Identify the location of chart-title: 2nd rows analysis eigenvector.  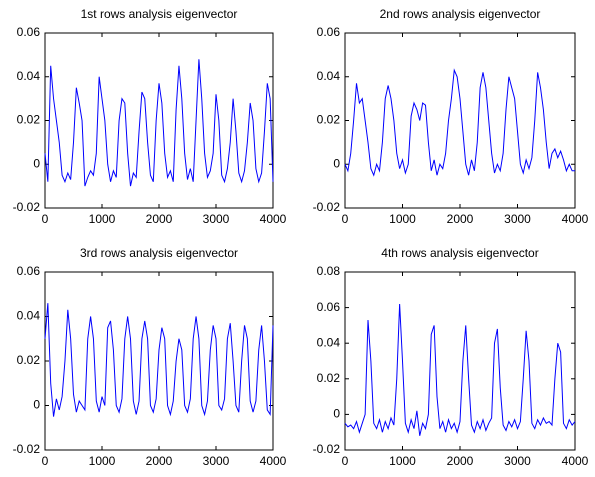
(460, 14).